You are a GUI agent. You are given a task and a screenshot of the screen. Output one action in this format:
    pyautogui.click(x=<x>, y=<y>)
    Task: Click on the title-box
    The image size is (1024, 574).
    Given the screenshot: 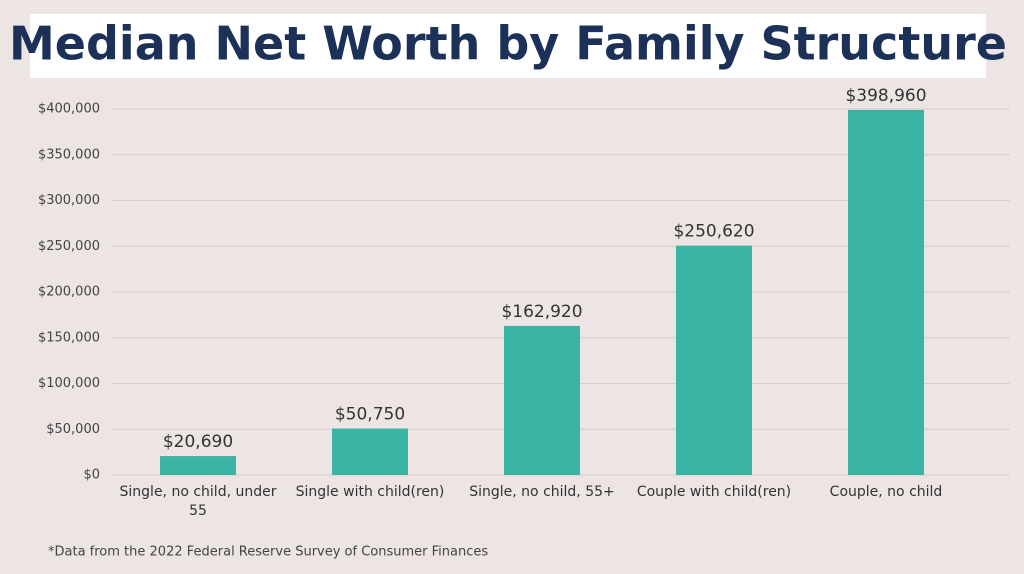 What is the action you would take?
    pyautogui.click(x=508, y=46)
    